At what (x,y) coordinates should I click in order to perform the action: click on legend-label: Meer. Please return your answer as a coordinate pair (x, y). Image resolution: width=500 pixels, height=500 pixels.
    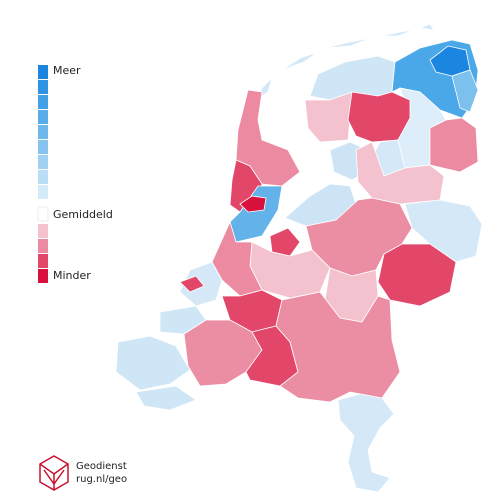
    Looking at the image, I should click on (67, 70).